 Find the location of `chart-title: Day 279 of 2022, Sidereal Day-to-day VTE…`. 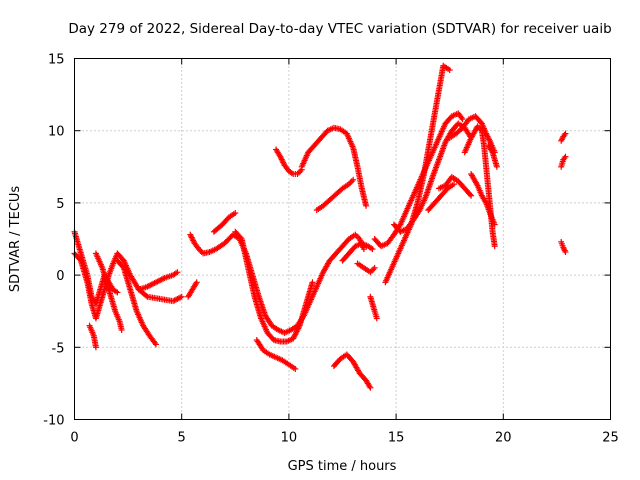

chart-title: Day 279 of 2022, Sidereal Day-to-day VTE… is located at coordinates (339, 29).